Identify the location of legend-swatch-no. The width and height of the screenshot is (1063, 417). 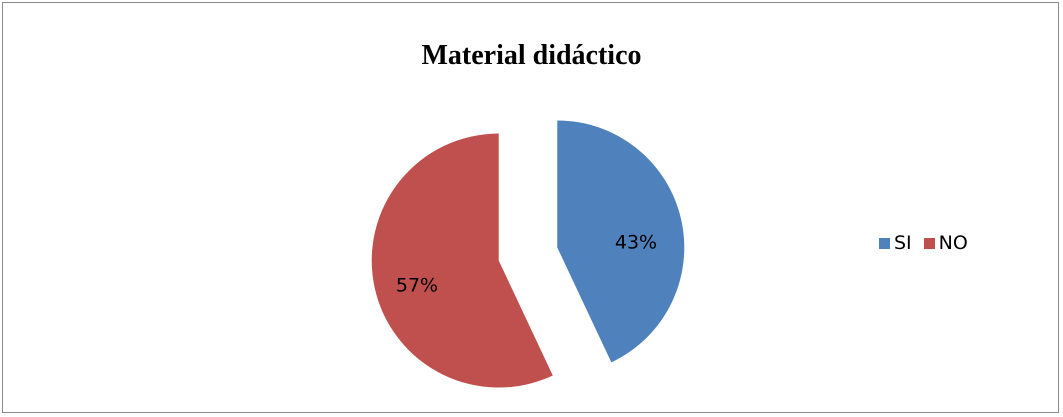
(929, 243).